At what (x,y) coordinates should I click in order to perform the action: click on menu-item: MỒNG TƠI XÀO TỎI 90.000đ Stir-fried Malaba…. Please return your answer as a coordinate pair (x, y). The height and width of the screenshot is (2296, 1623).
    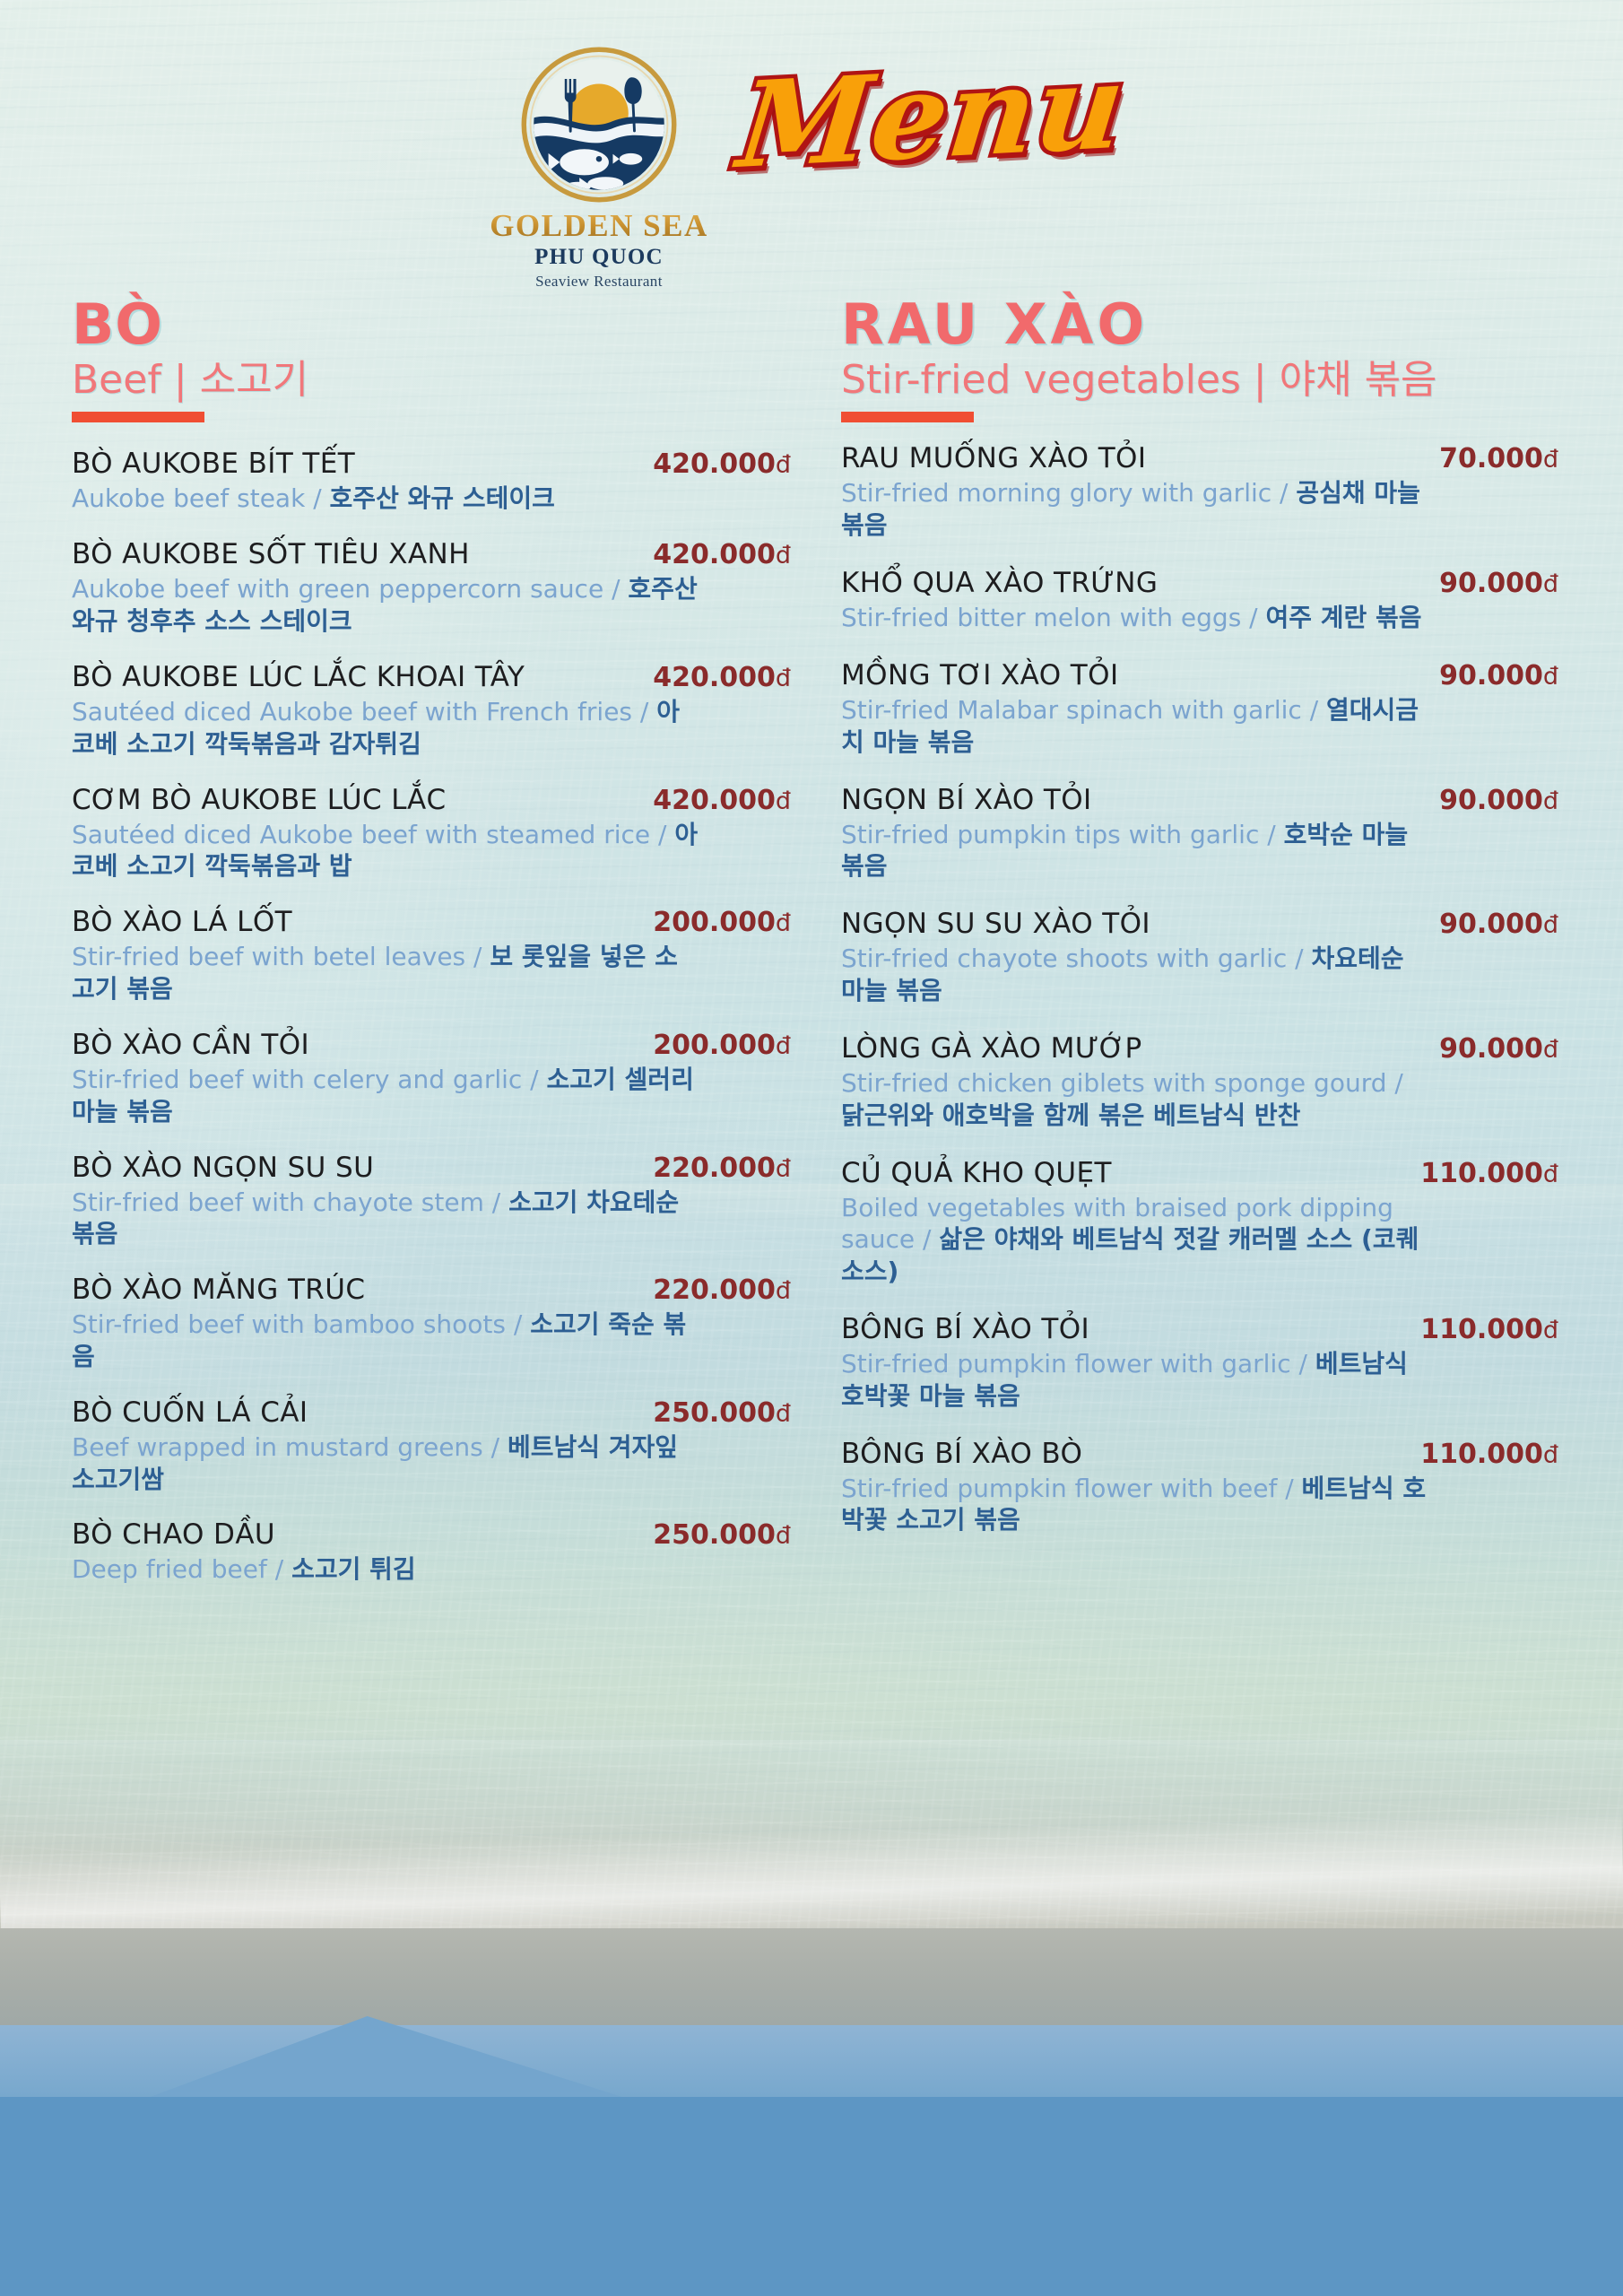
    Looking at the image, I should click on (1199, 709).